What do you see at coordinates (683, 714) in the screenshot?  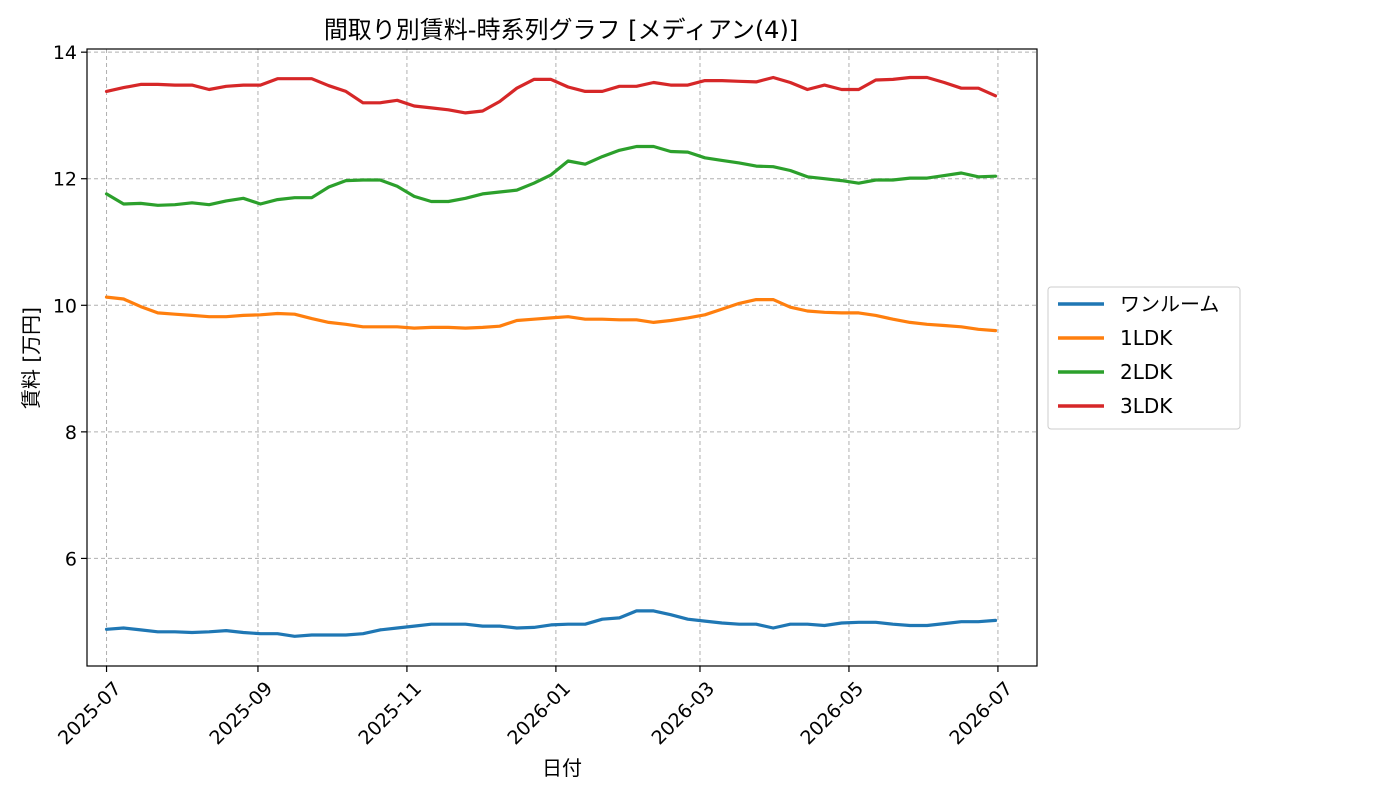 I see `x-tick-label: 2026-03` at bounding box center [683, 714].